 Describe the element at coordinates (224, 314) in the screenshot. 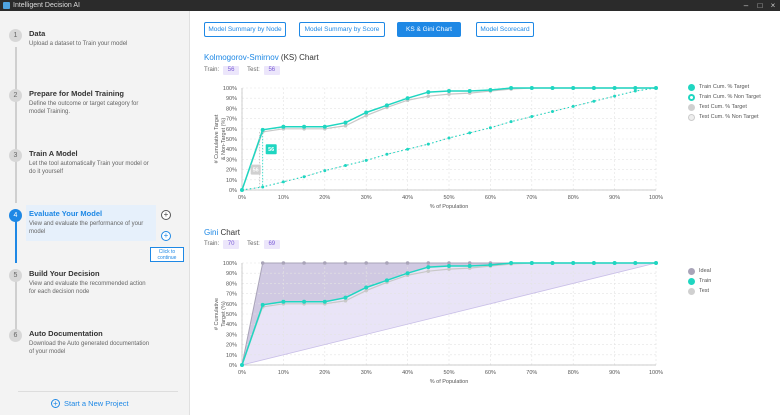

I see `y-axis-label: Target (%)` at that location.